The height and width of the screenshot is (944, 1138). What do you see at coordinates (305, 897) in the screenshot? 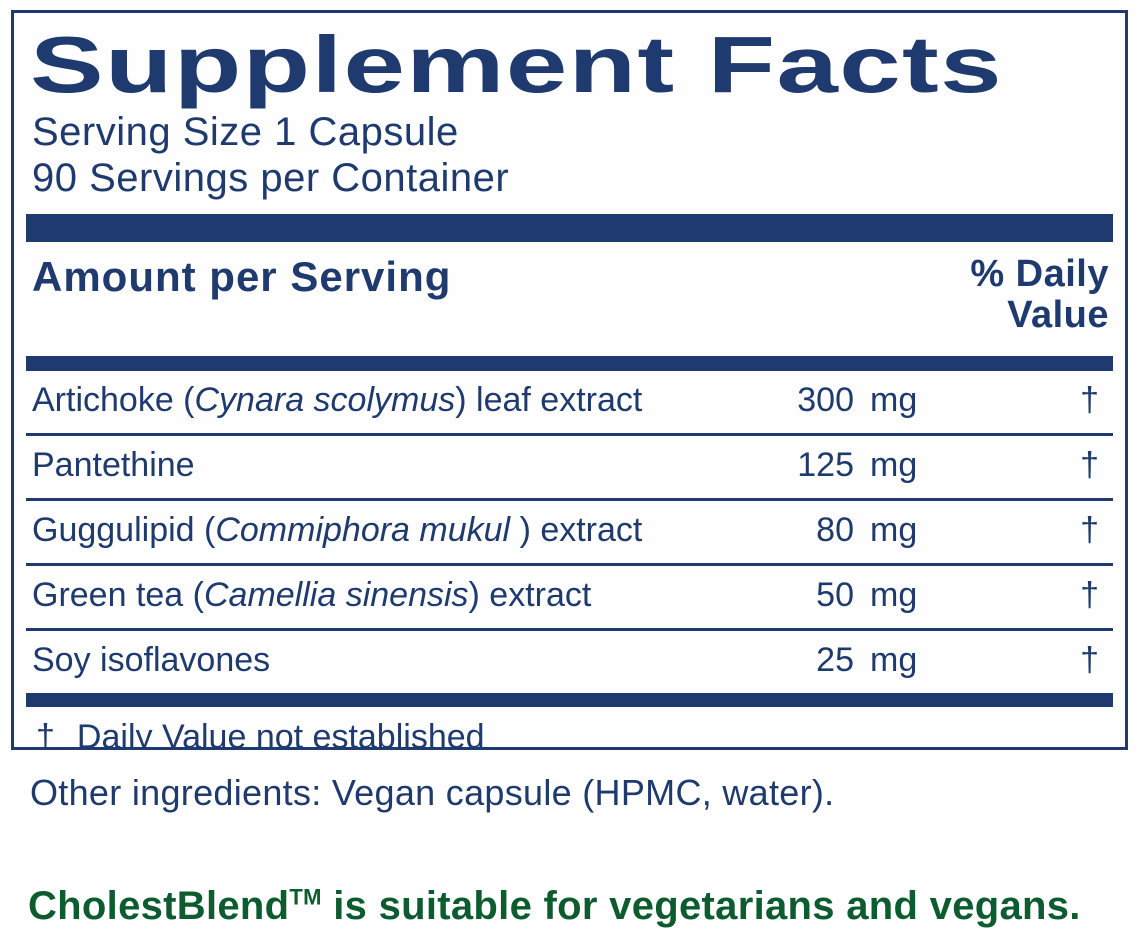
I see `trademark-symbol: TM` at bounding box center [305, 897].